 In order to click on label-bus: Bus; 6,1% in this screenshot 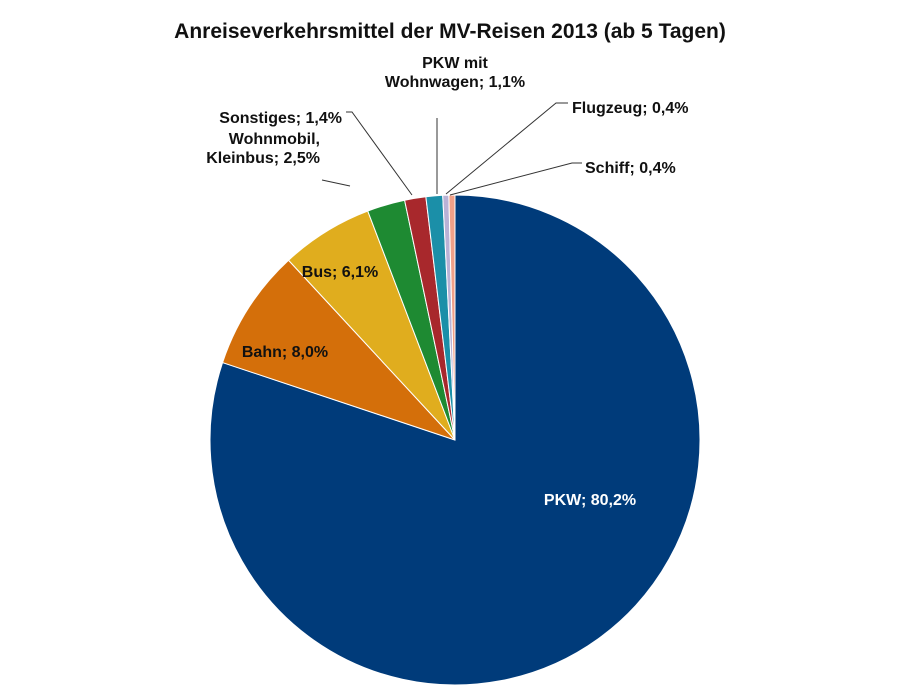, I will do `click(340, 272)`.